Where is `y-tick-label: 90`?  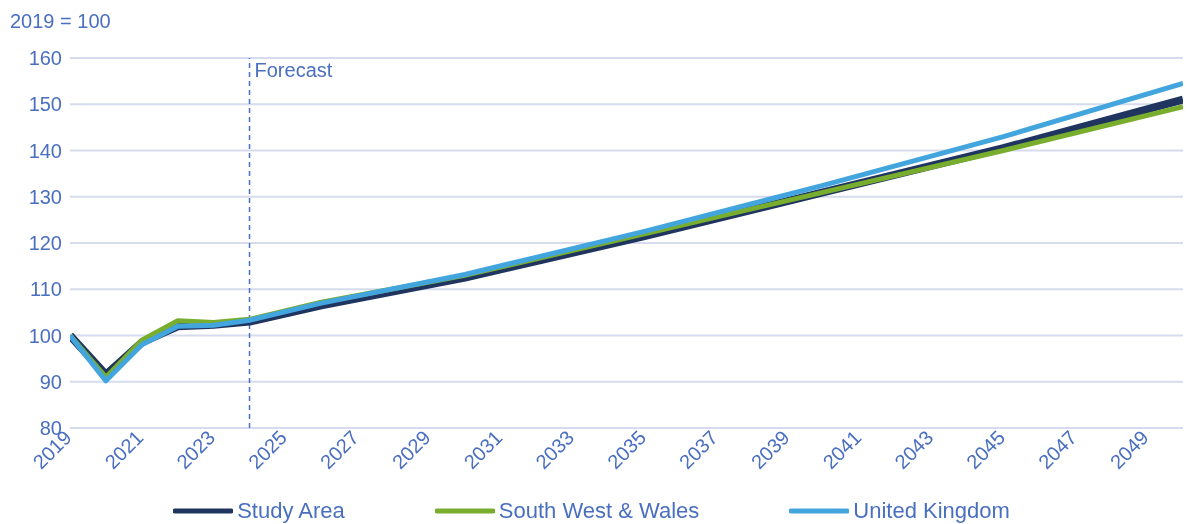 y-tick-label: 90 is located at coordinates (50, 381).